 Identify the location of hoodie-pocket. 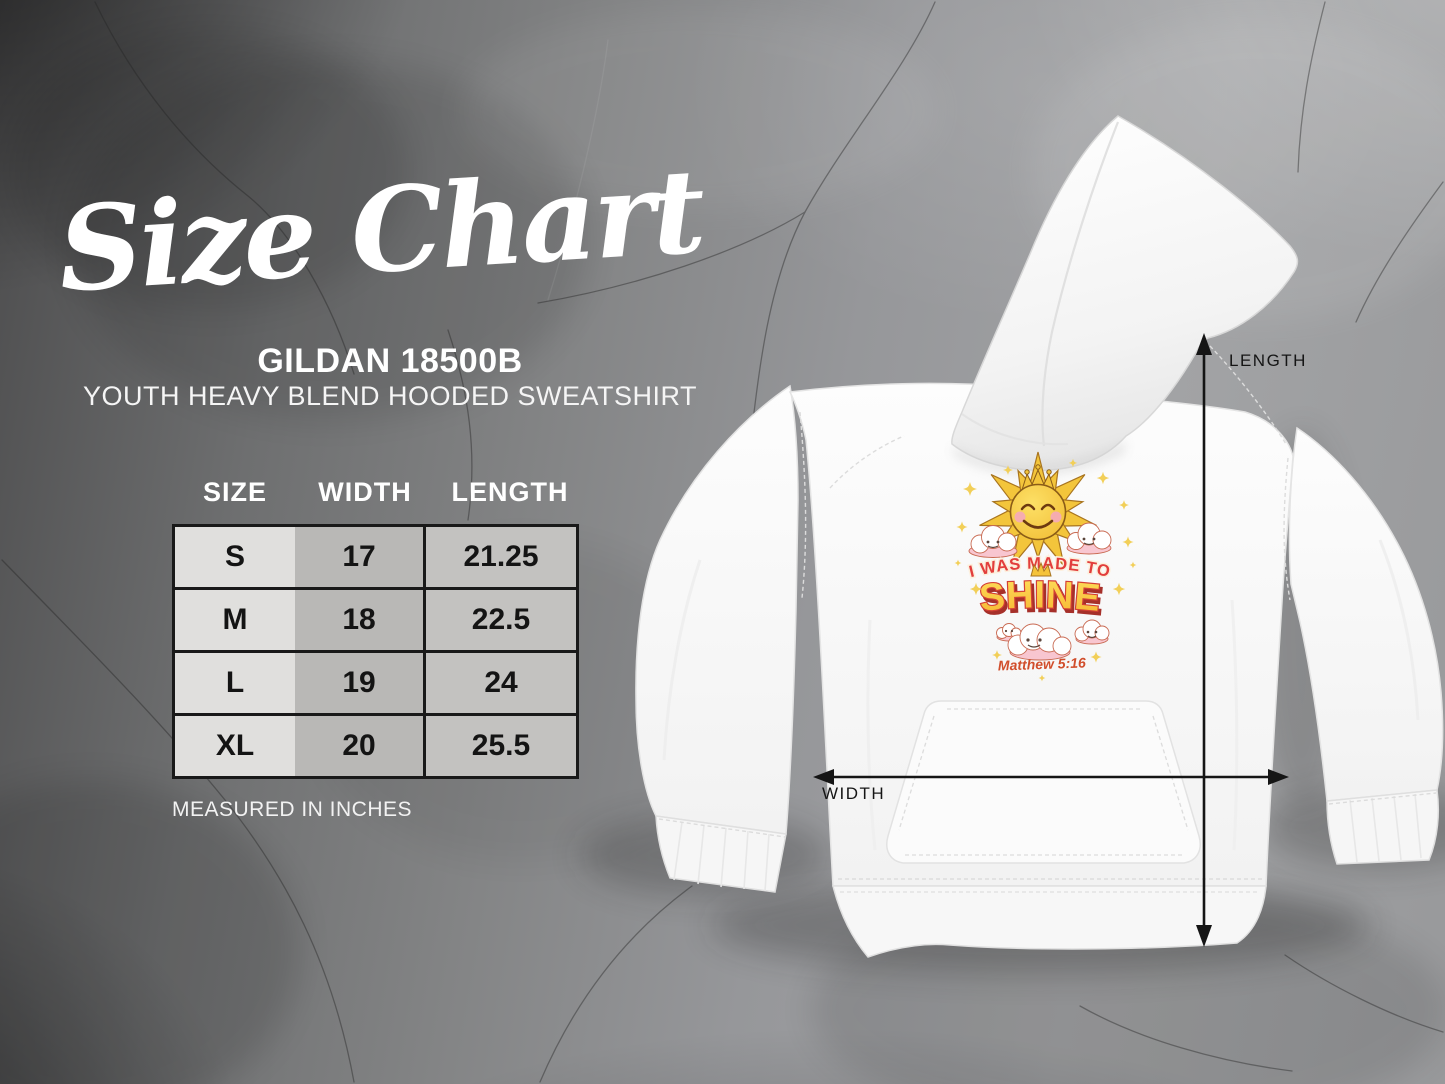
(1043, 782).